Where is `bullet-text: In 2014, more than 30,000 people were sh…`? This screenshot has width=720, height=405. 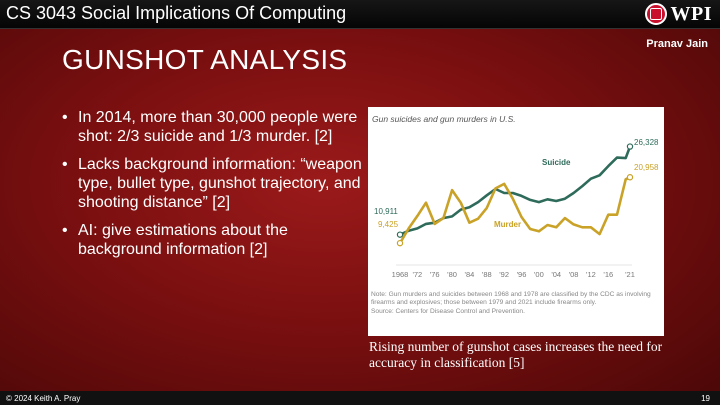
bullet-text: In 2014, more than 30,000 people were sh… is located at coordinates (218, 127).